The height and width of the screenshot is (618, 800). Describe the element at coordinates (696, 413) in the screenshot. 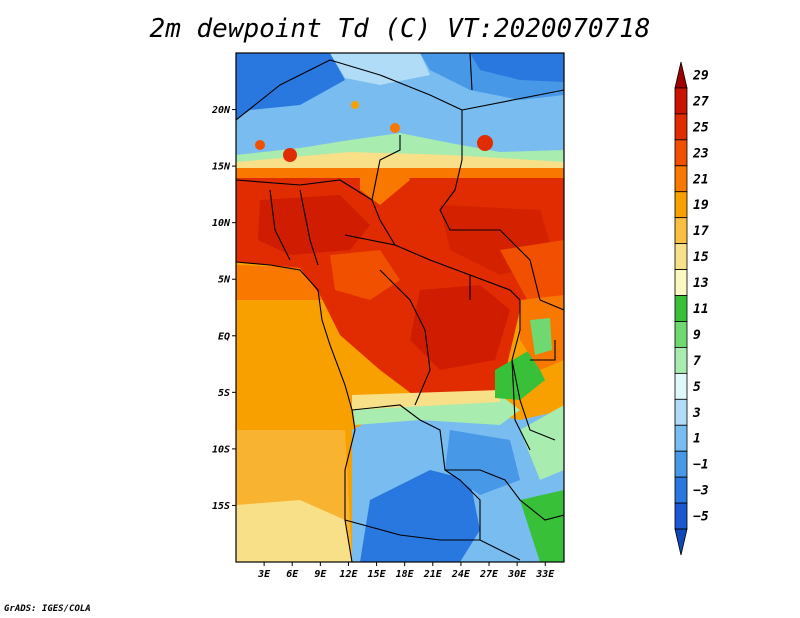

I see `colorbar-label: 3` at that location.